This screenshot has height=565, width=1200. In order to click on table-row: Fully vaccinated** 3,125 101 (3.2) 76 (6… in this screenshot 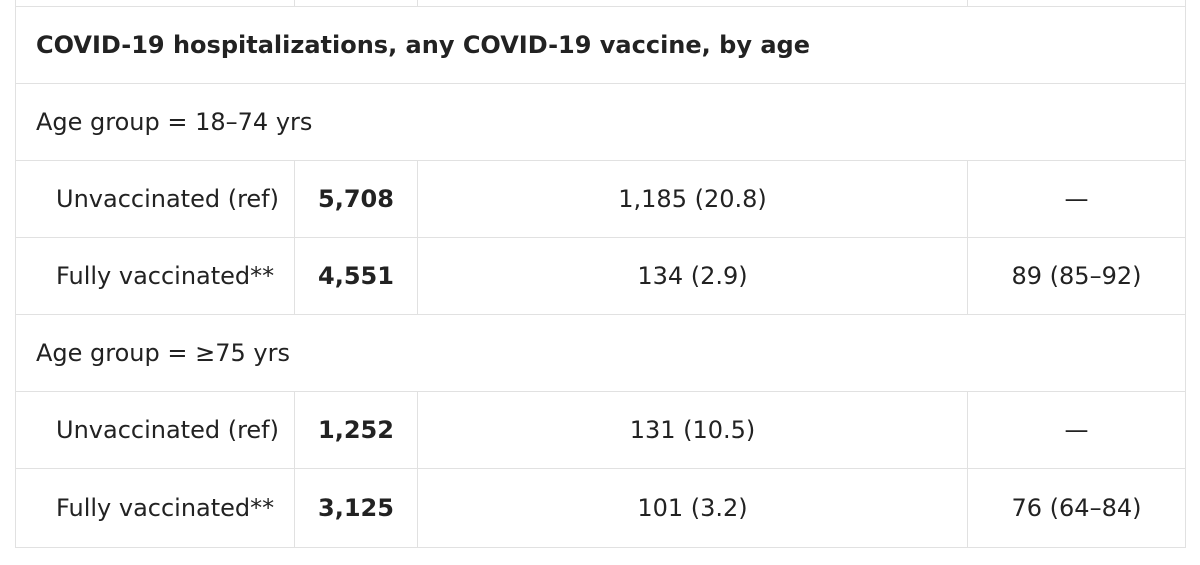, I will do `click(600, 508)`.